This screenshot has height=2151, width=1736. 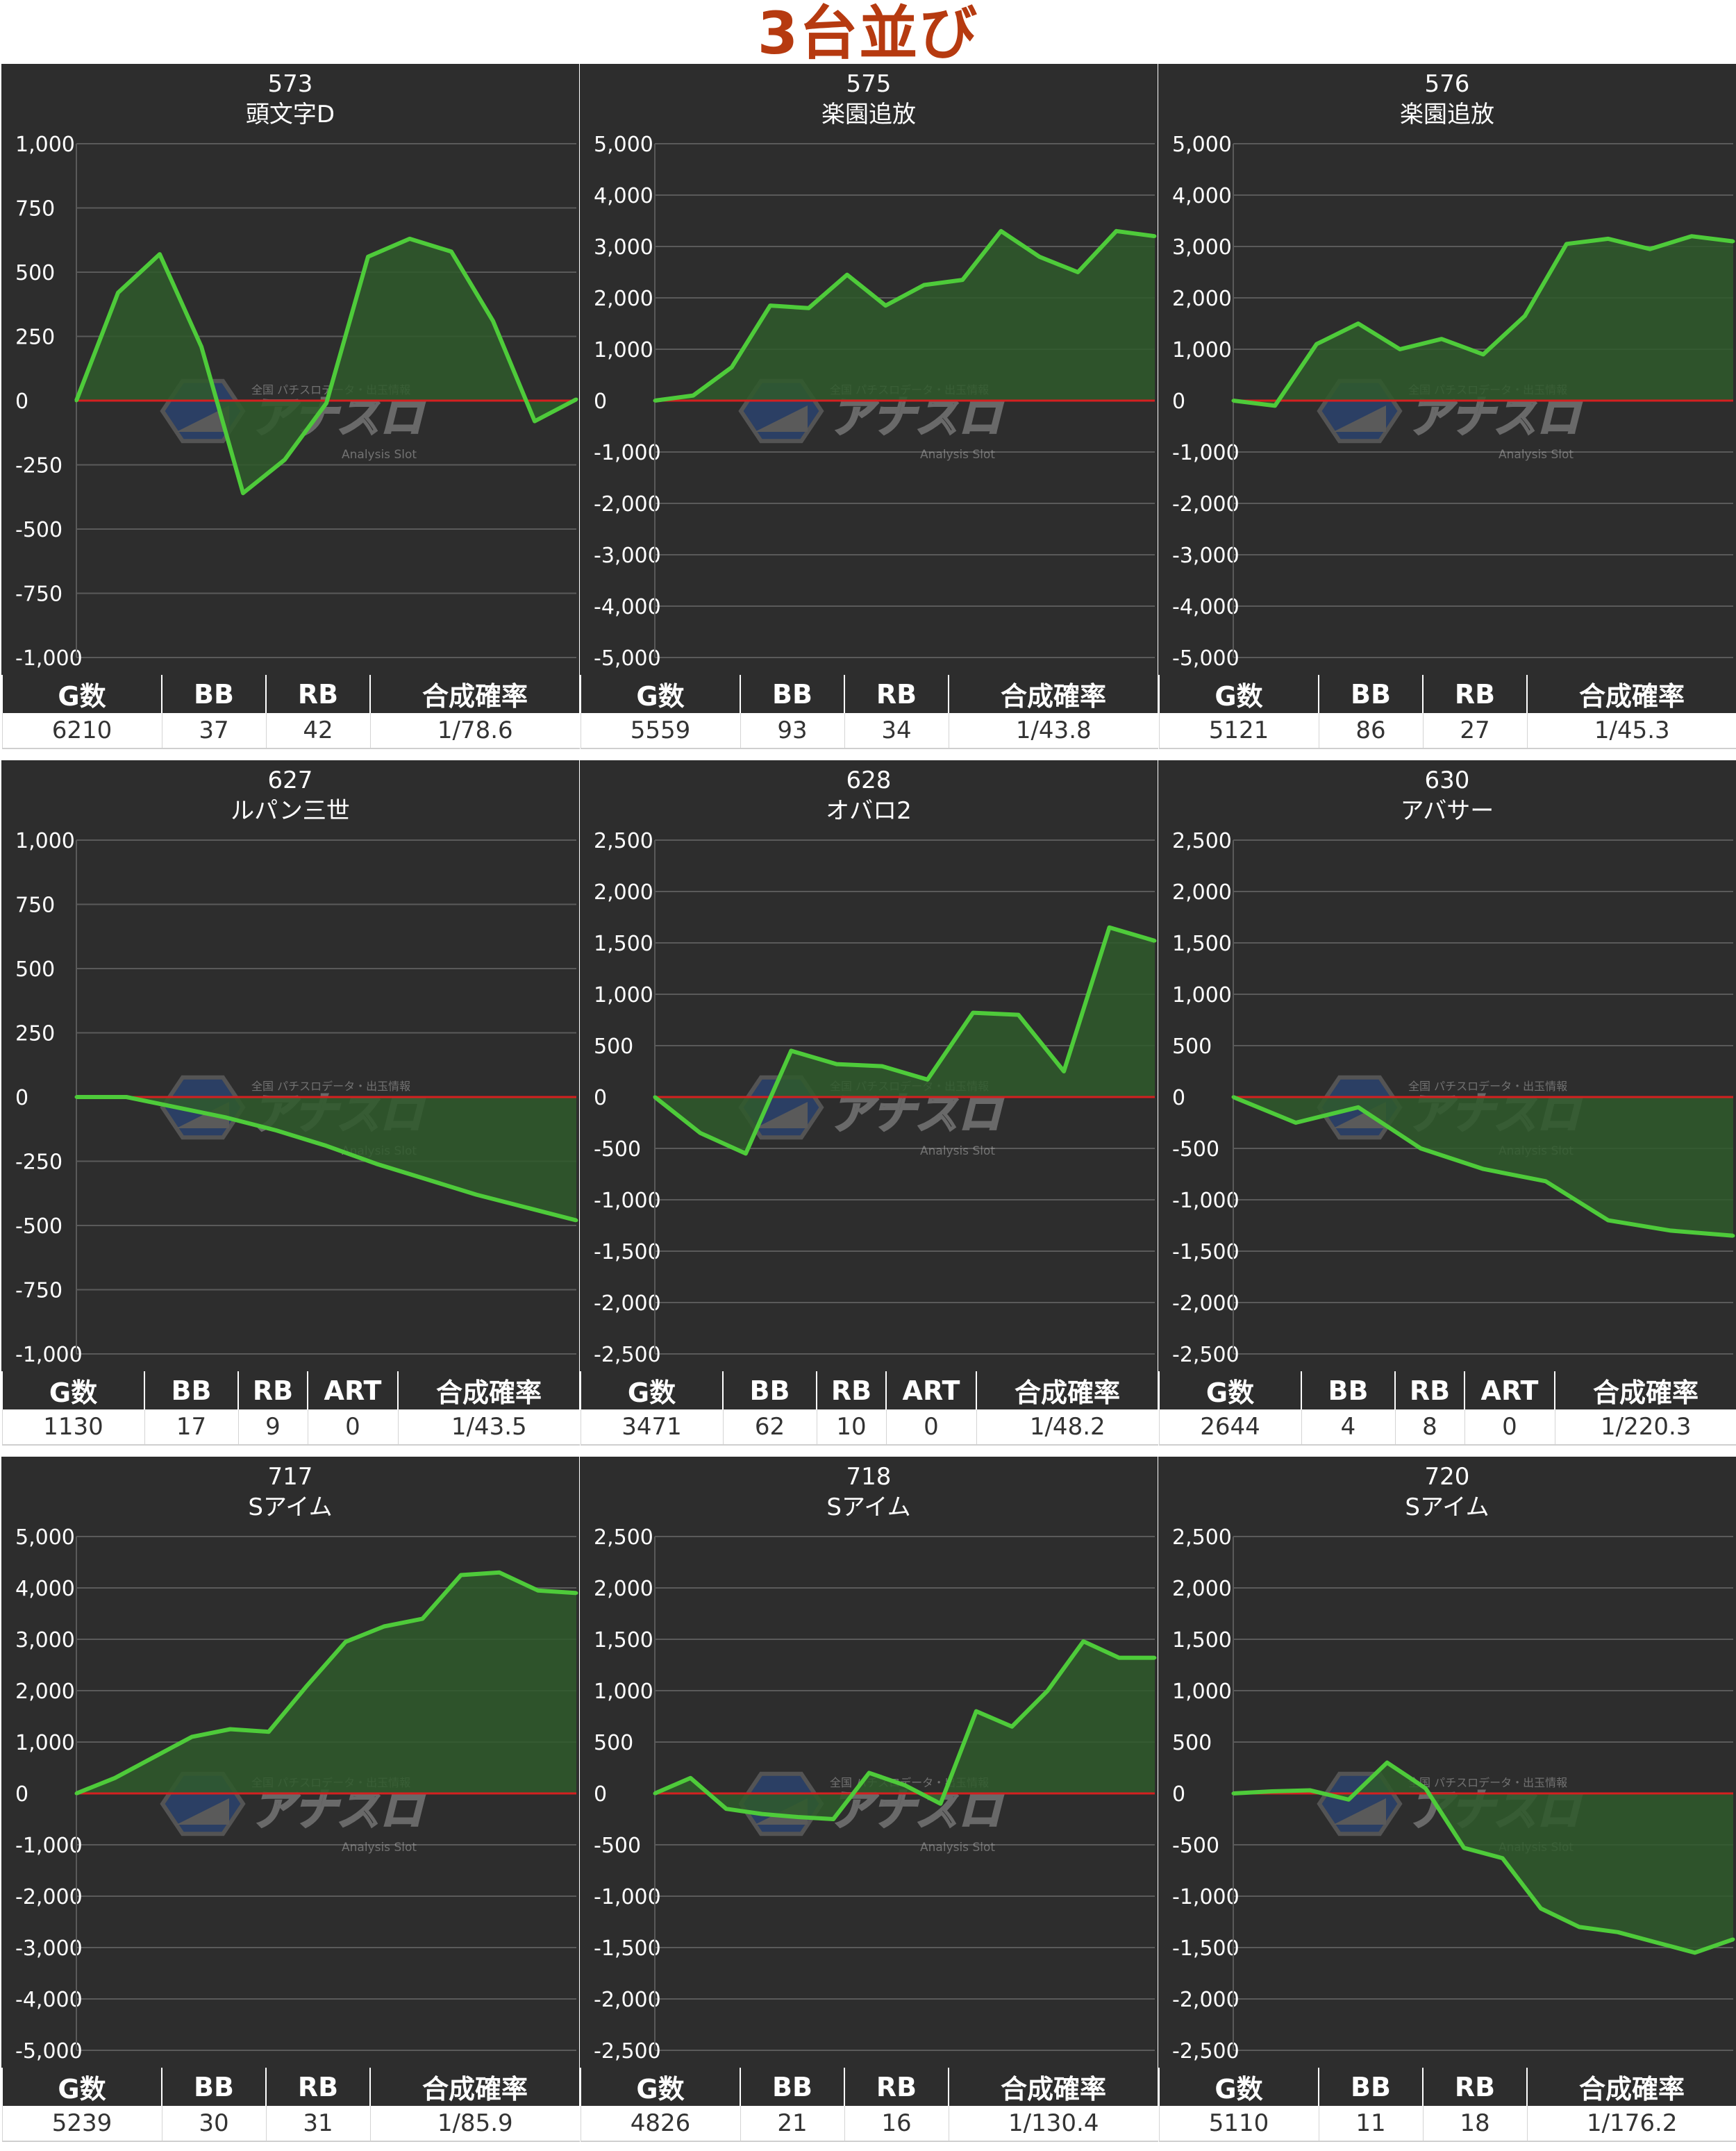 What do you see at coordinates (869, 712) in the screenshot?
I see `stats-table: G数 BB RB 合成確率 5559 93 34 1/43.8` at bounding box center [869, 712].